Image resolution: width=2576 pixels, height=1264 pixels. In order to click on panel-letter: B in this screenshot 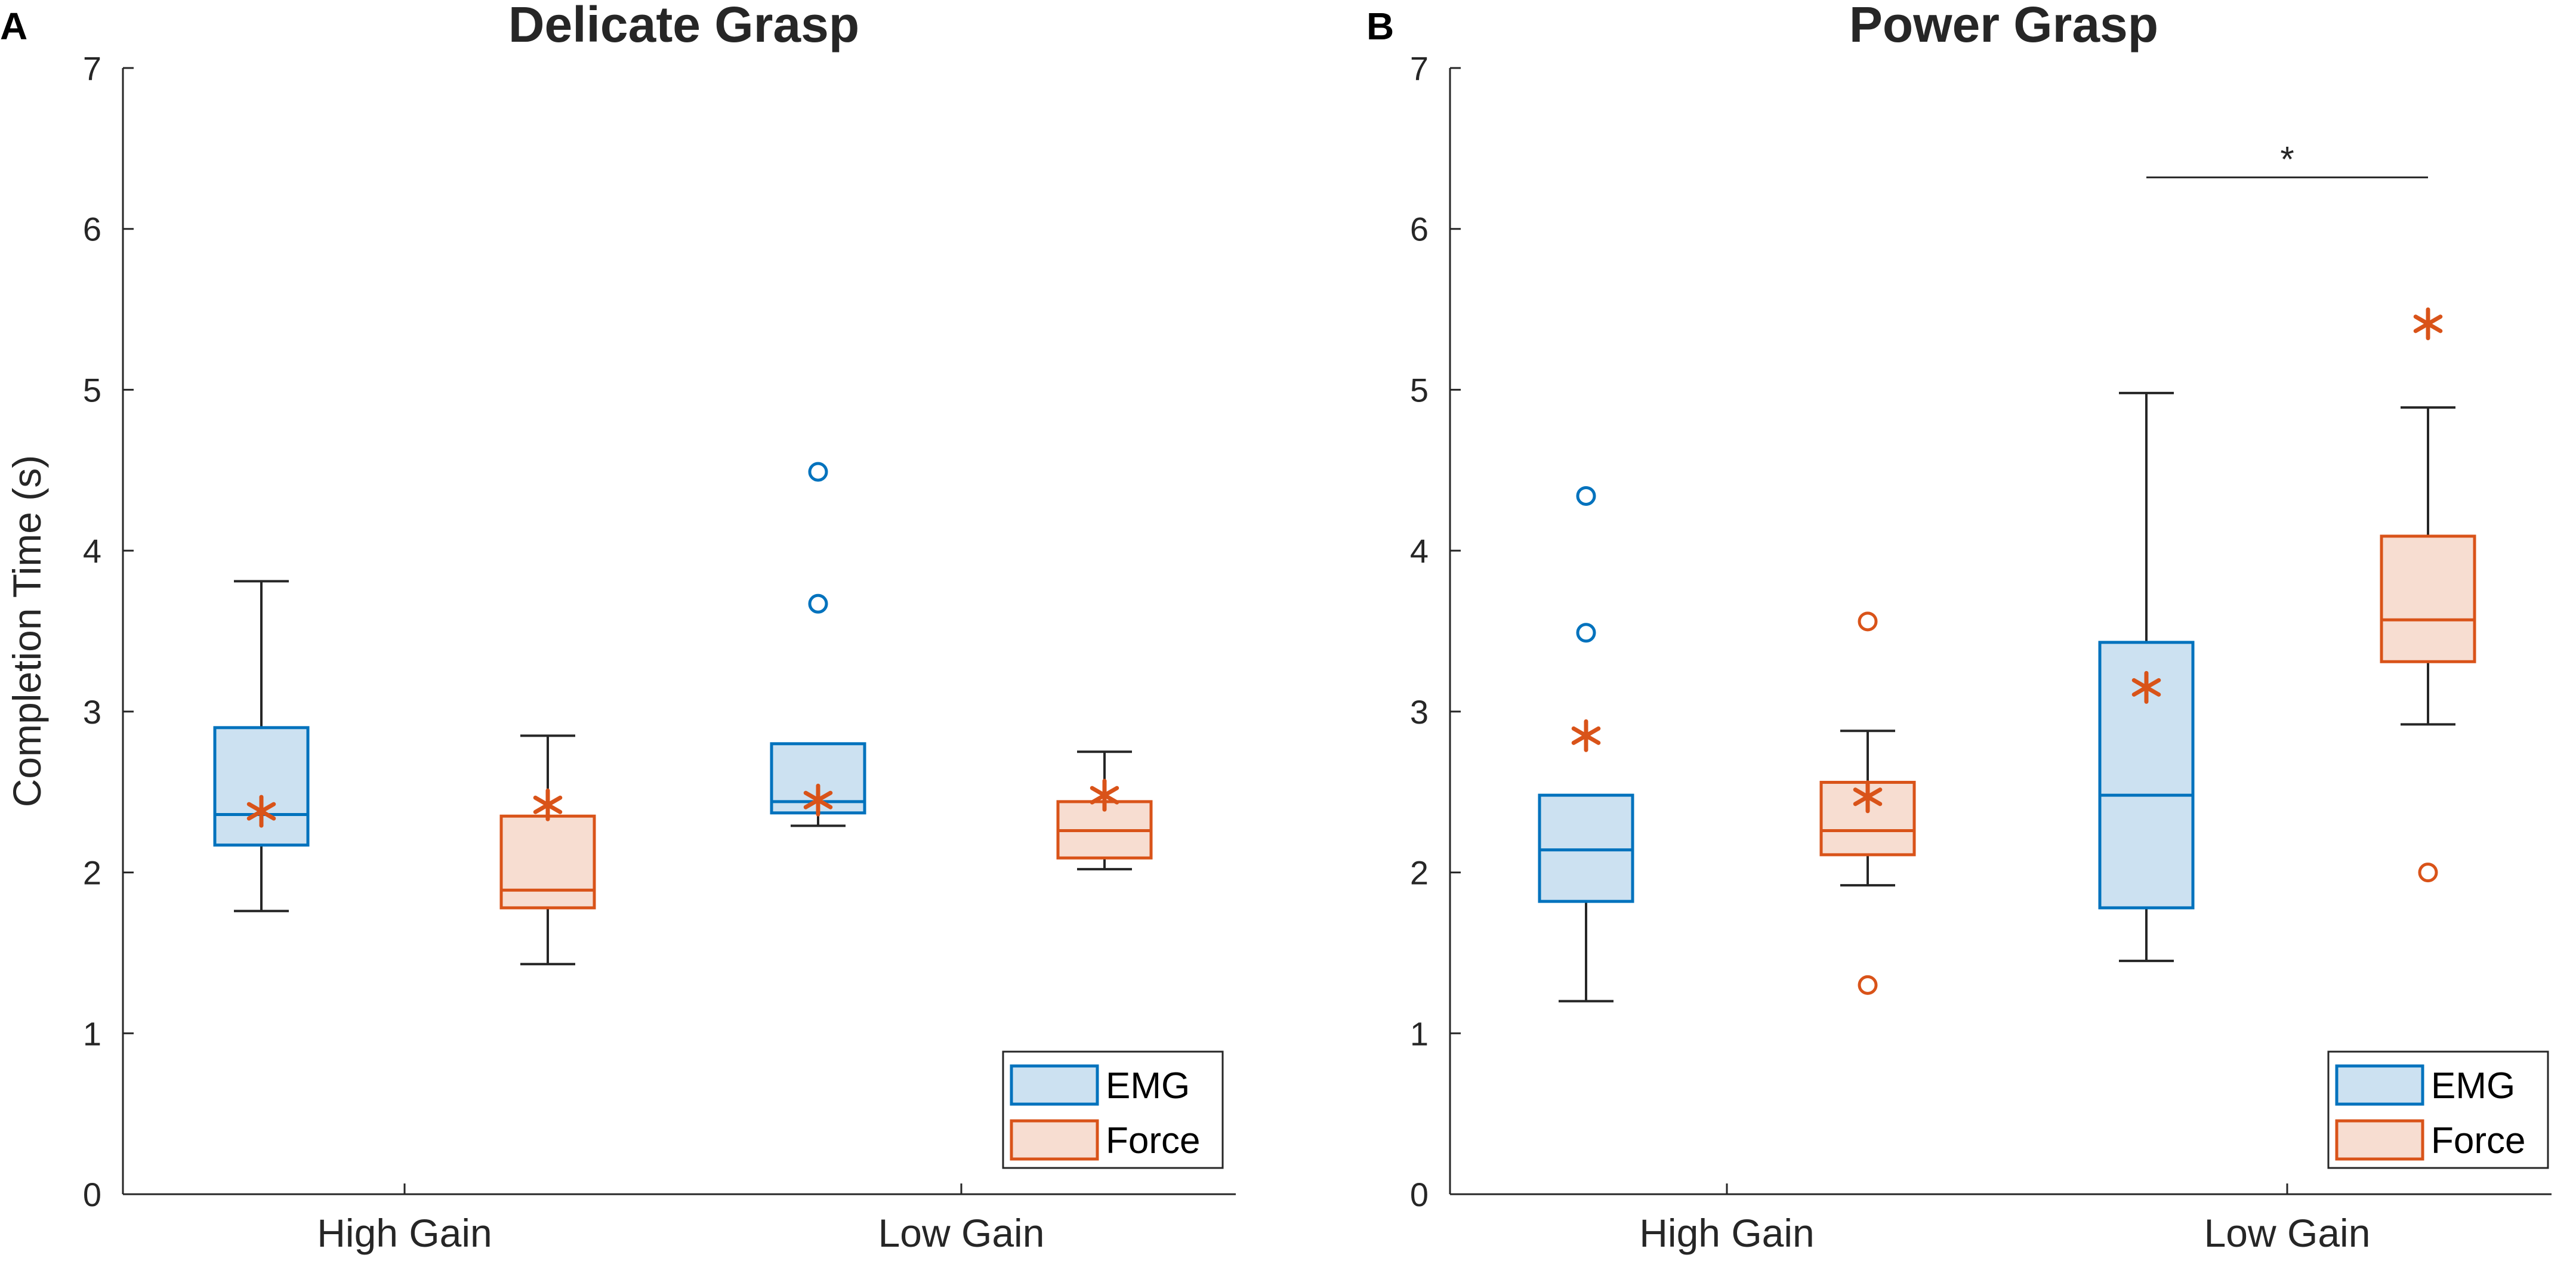, I will do `click(1380, 26)`.